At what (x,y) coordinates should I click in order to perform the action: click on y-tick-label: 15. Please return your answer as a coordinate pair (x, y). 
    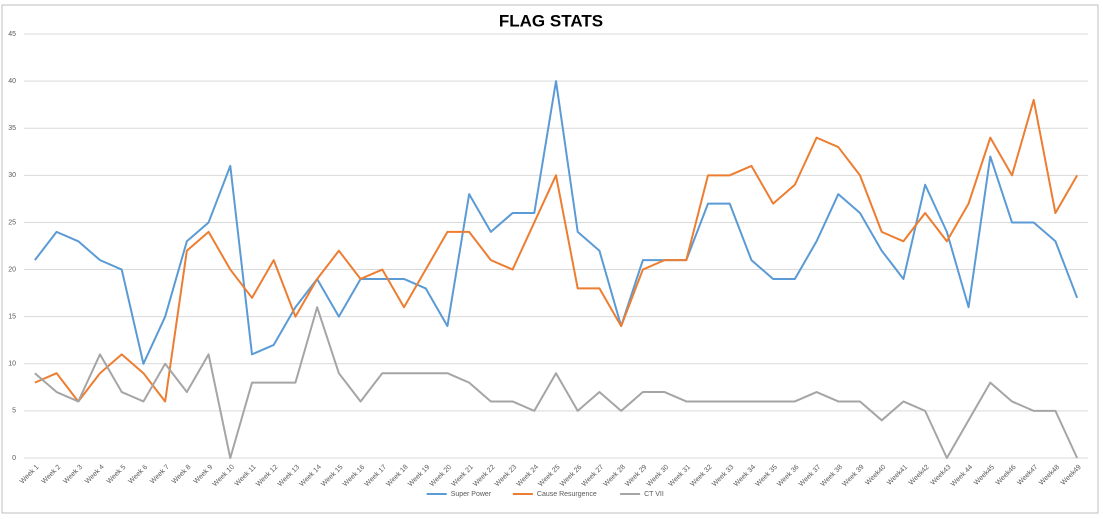
    Looking at the image, I should click on (12, 317).